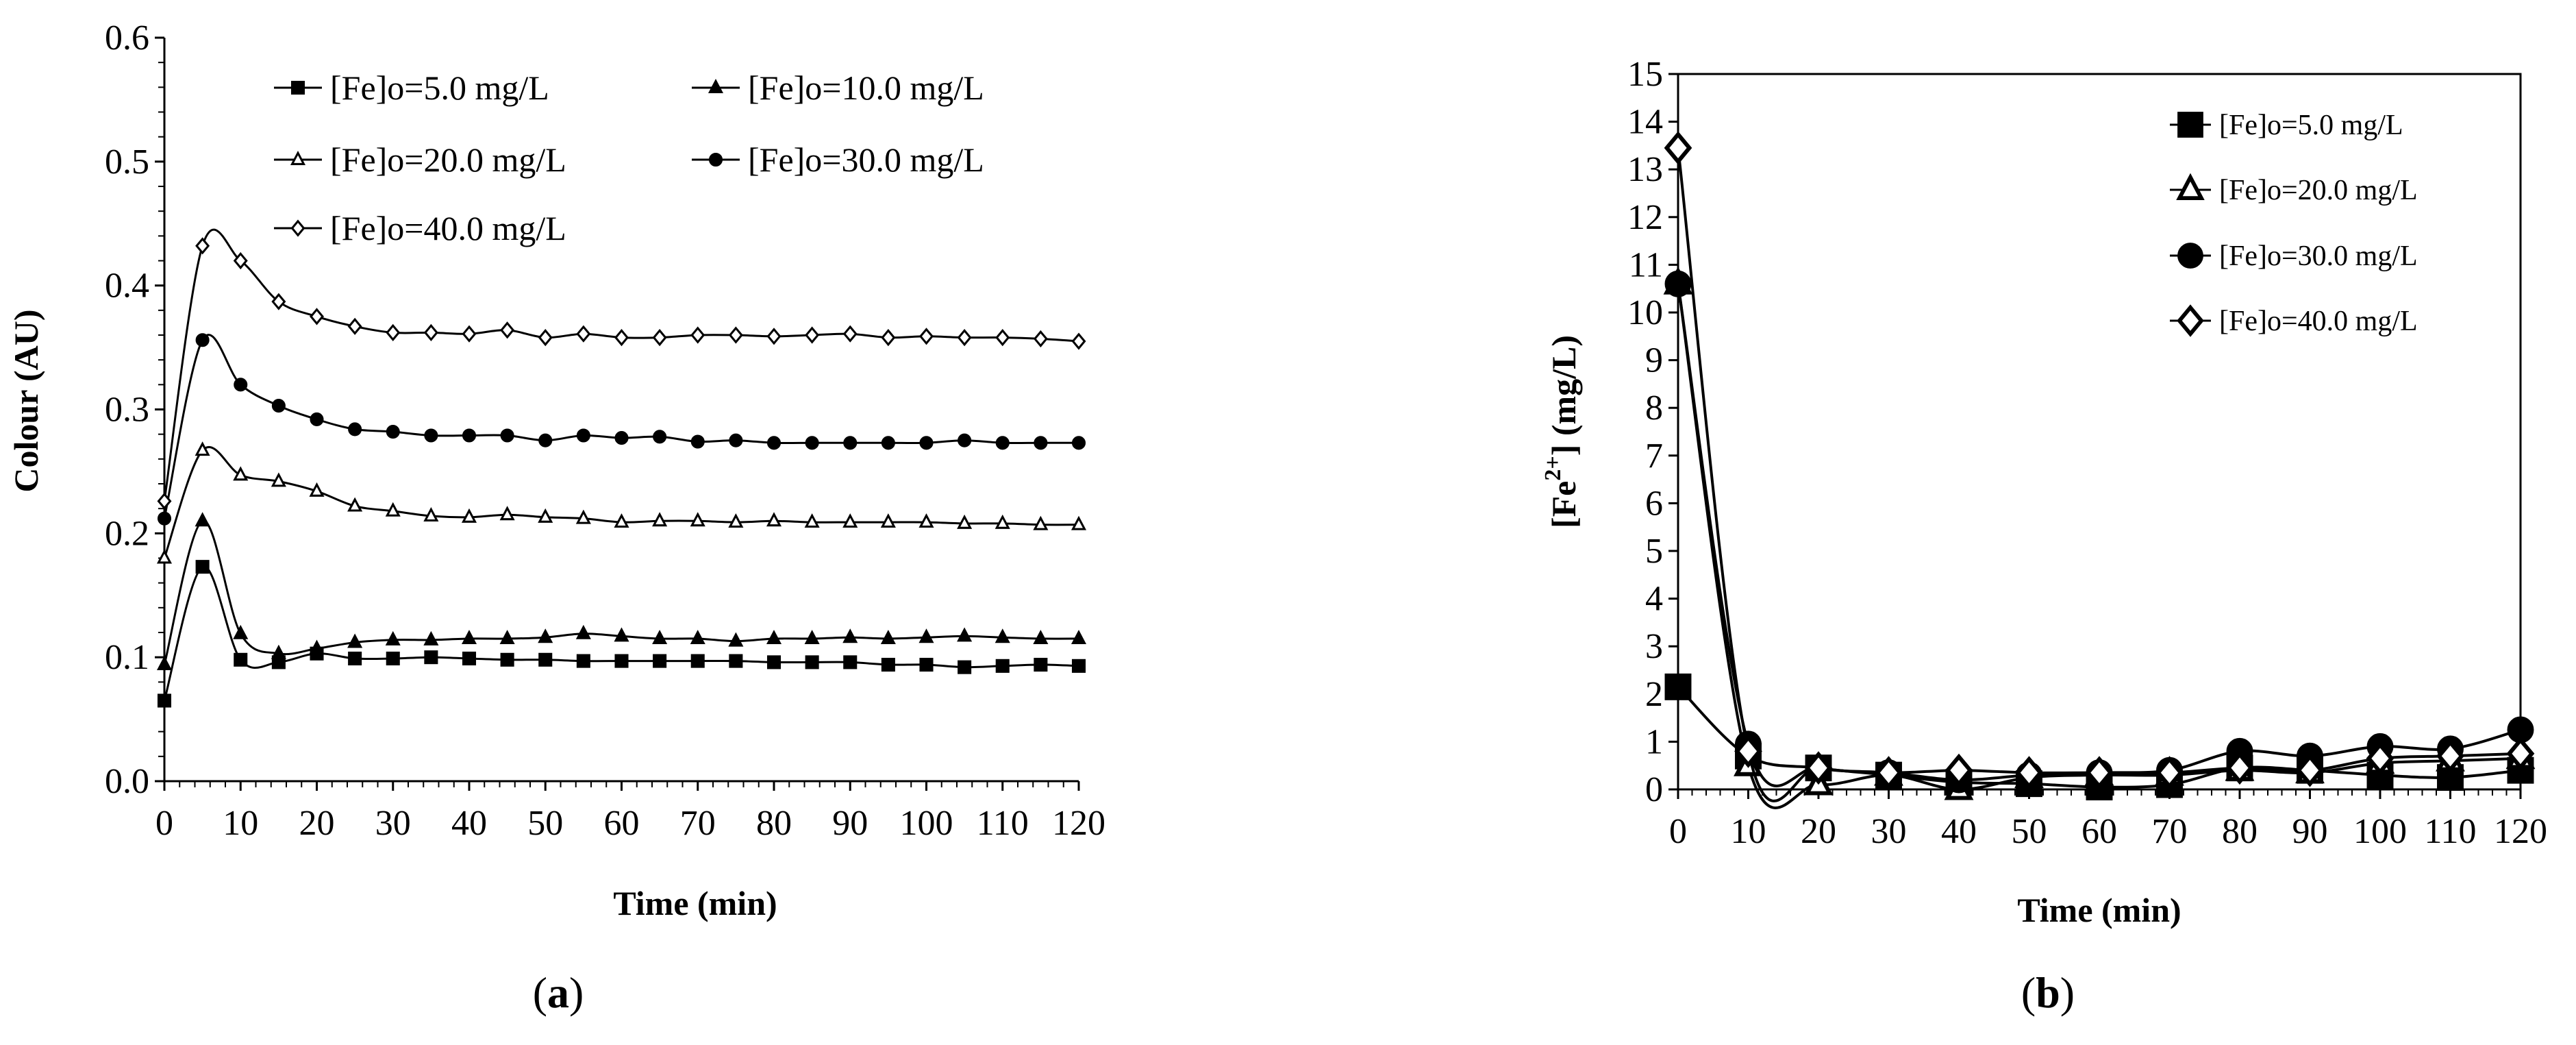  What do you see at coordinates (1003, 824) in the screenshot?
I see `panel-a-x-tick-label: 110` at bounding box center [1003, 824].